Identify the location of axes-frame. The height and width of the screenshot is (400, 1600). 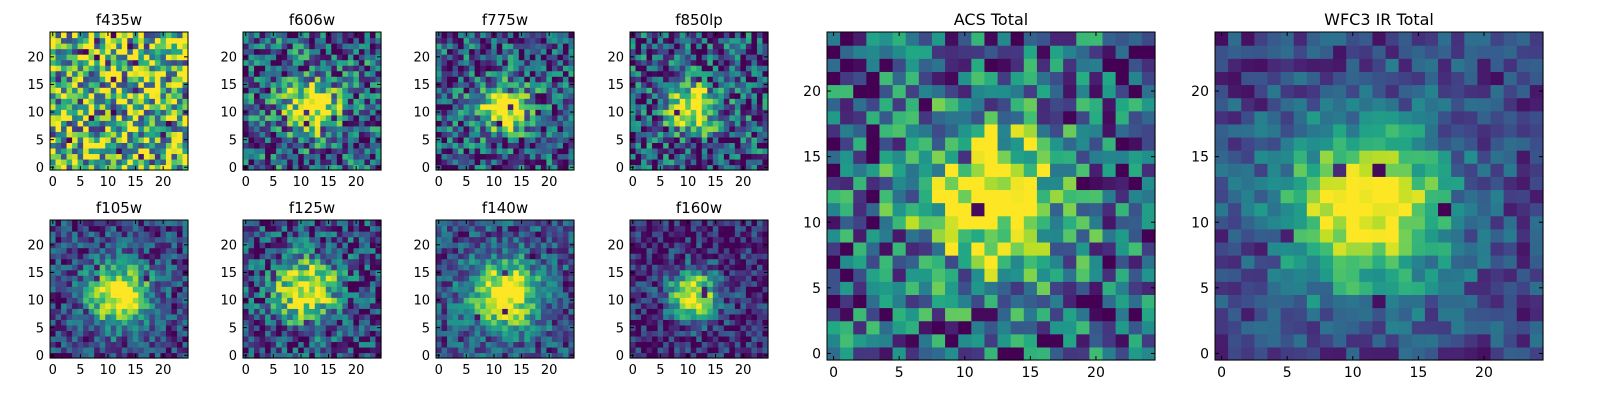
(699, 101).